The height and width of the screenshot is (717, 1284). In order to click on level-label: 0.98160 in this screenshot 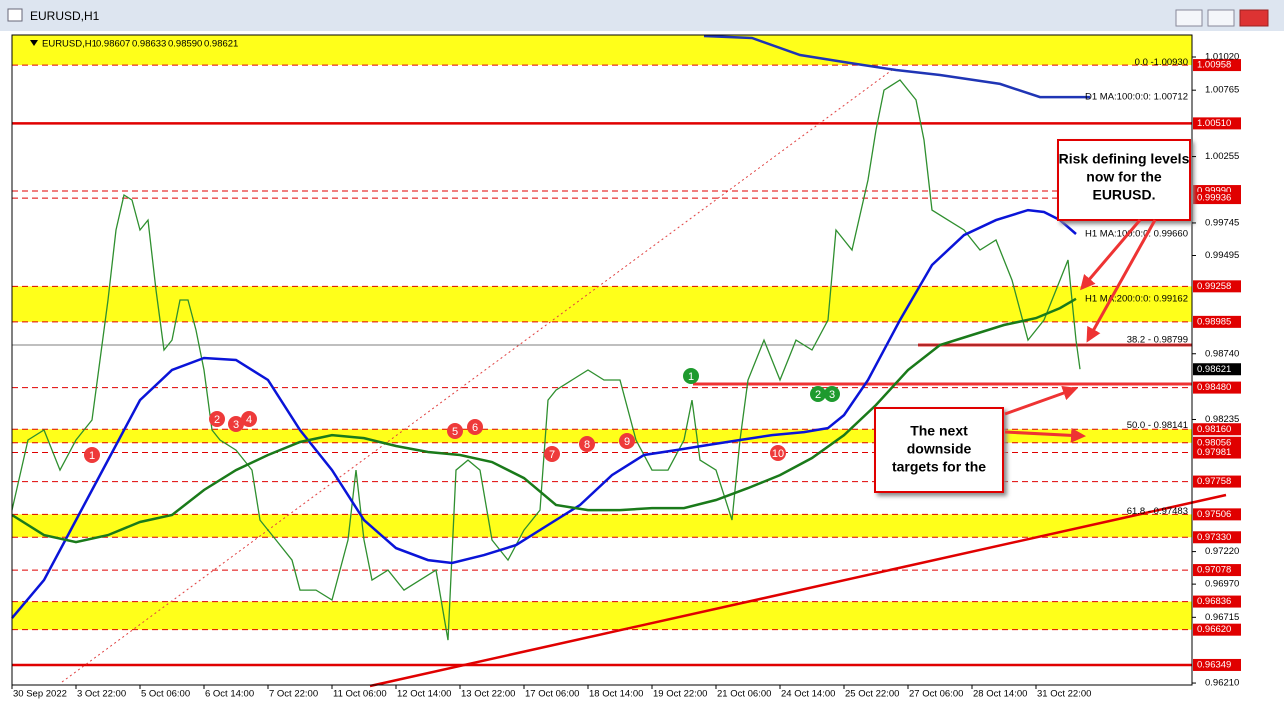, I will do `click(1214, 429)`.